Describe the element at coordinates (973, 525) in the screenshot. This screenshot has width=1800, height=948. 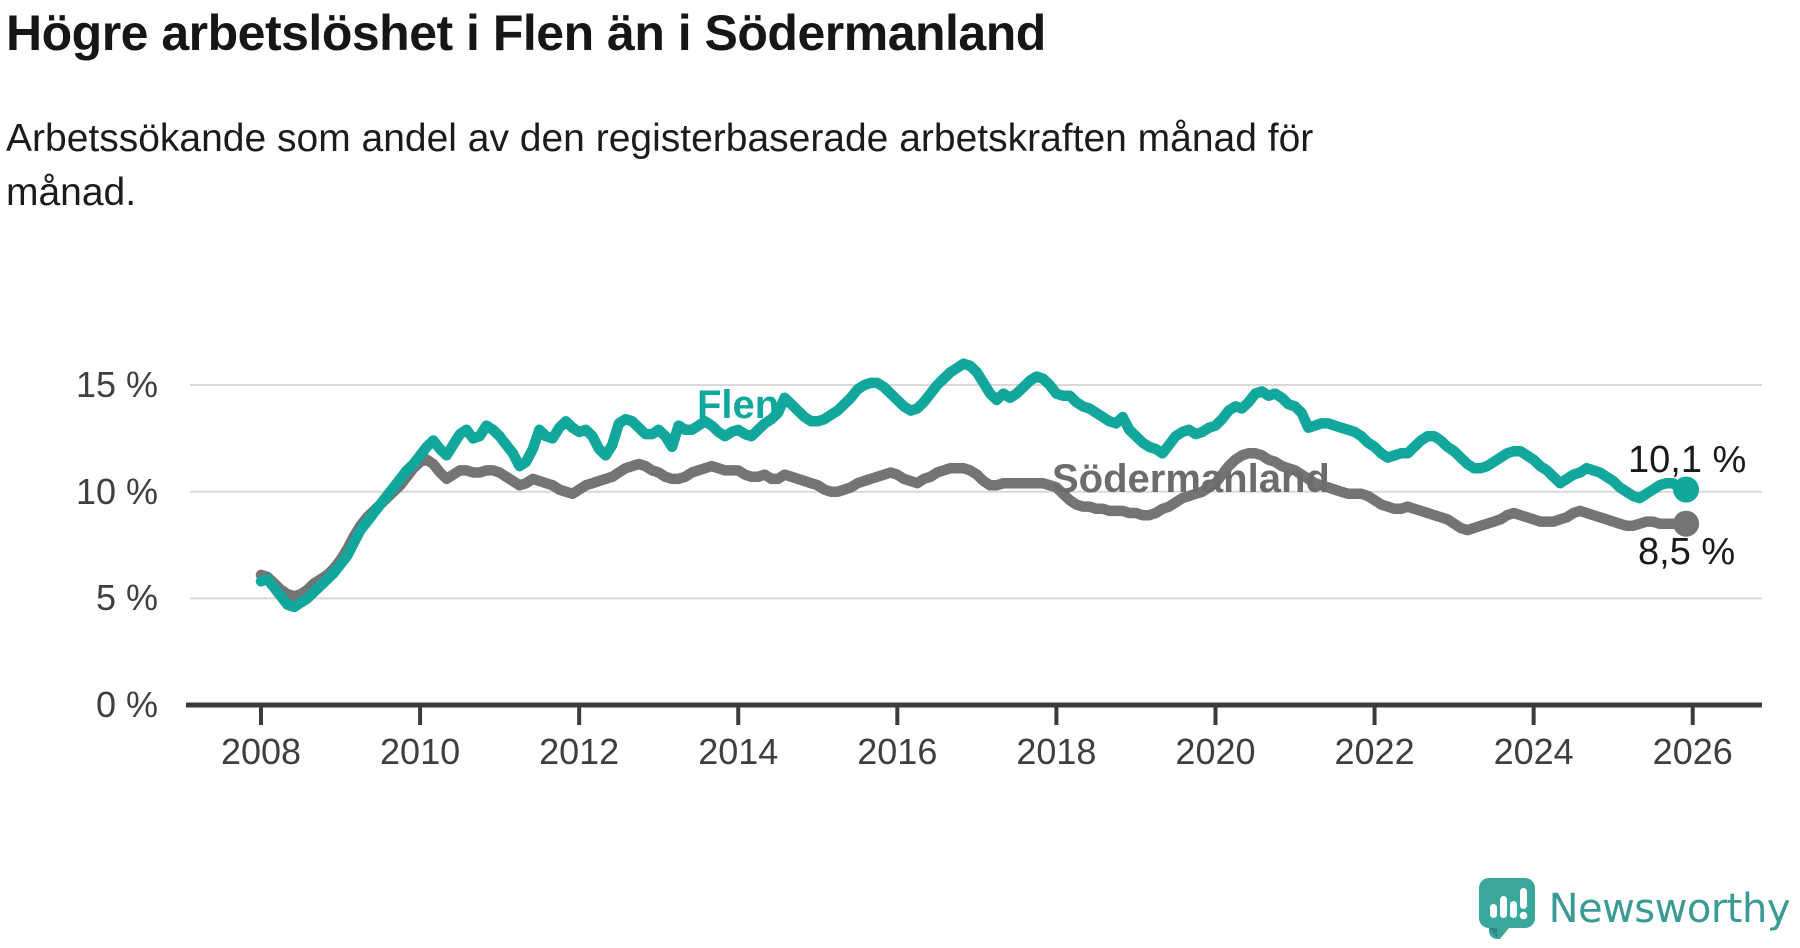
I see `södermanland-line` at that location.